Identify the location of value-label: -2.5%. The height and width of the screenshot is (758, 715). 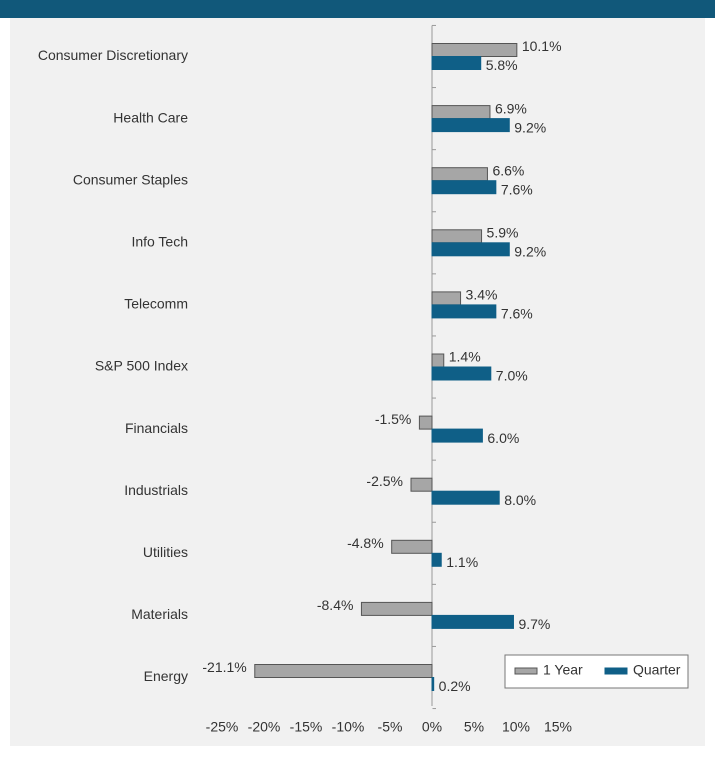
(384, 481).